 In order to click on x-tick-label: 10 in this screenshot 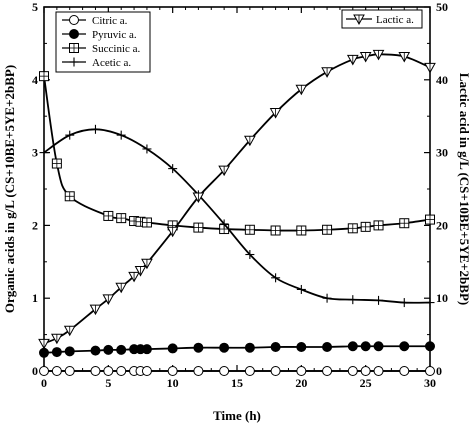, I will do `click(173, 383)`.